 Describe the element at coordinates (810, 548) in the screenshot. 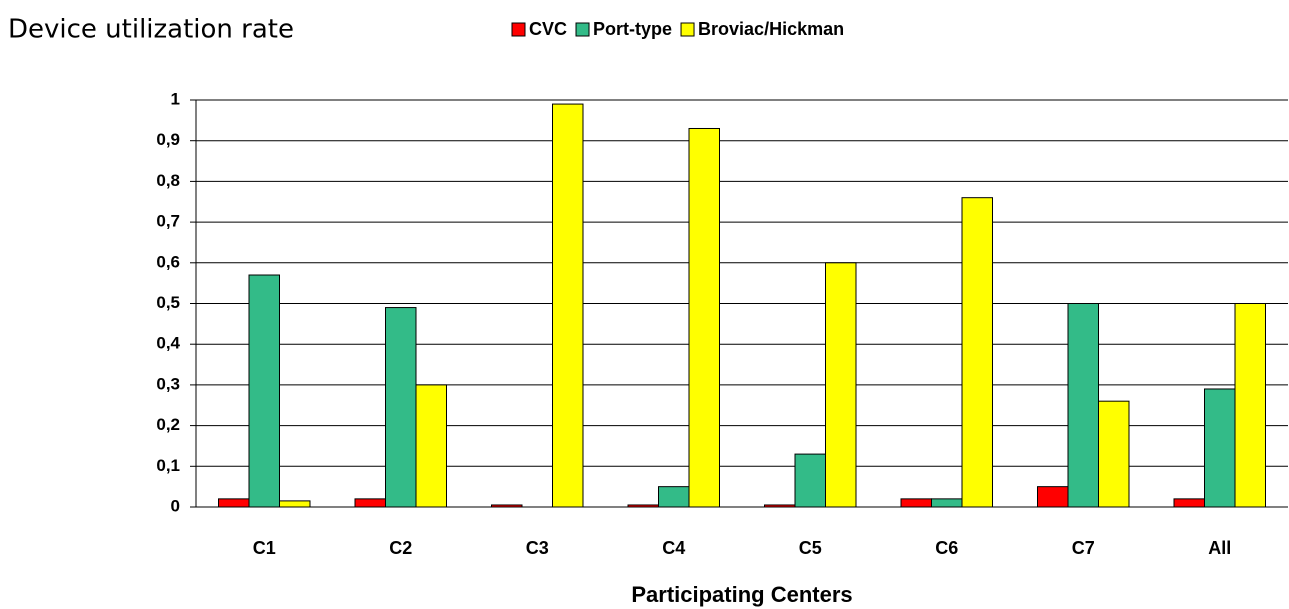

I see `x-tick-label: C5` at that location.